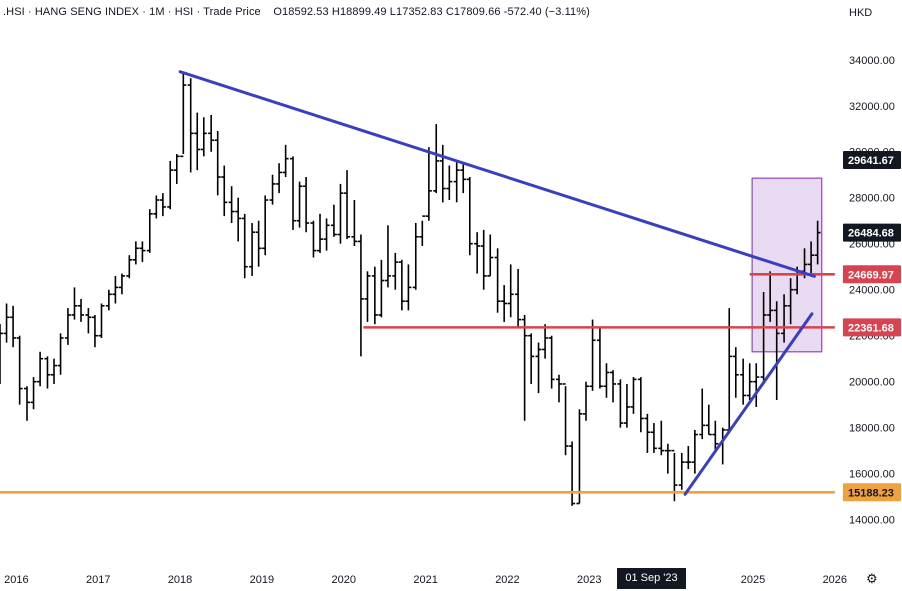 The image size is (902, 591). I want to click on gear-icon: ⚙, so click(872, 578).